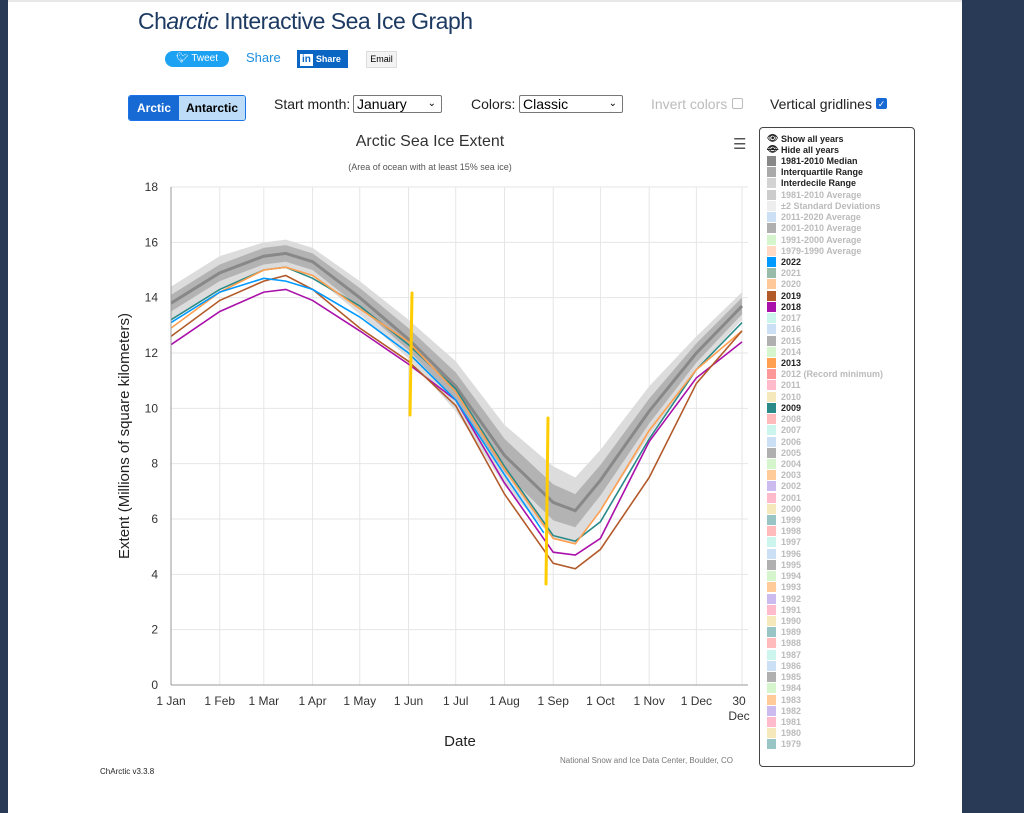 This screenshot has height=813, width=1024. Describe the element at coordinates (840, 598) in the screenshot. I see `legend-item: 1992` at that location.